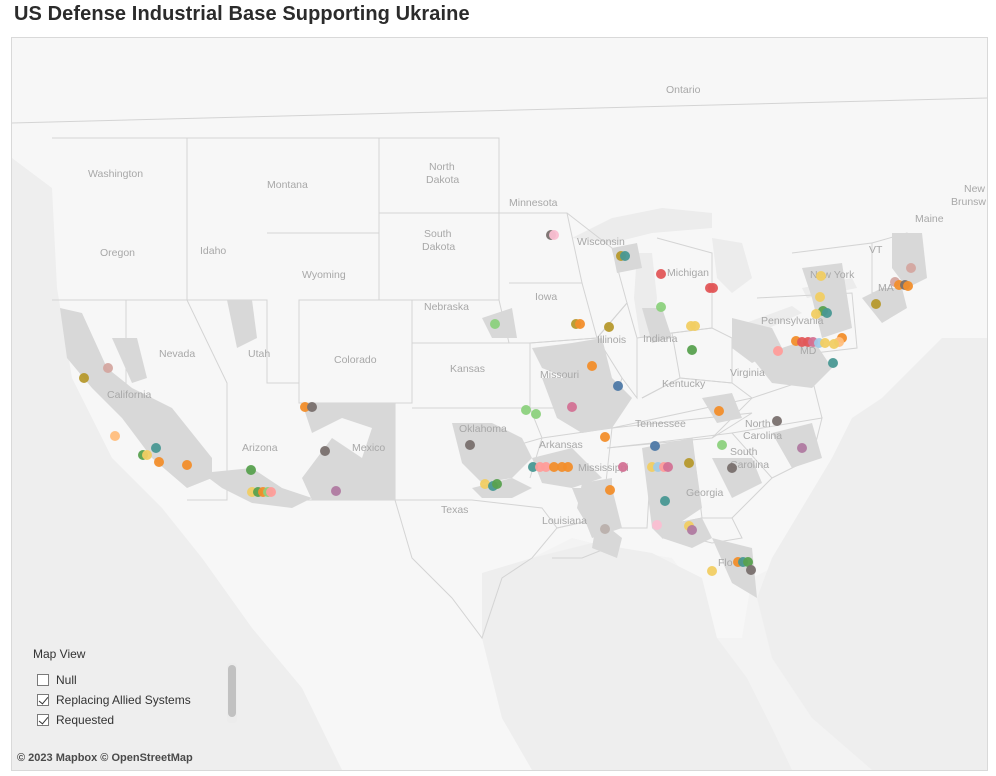 This screenshot has height=776, width=996. What do you see at coordinates (442, 167) in the screenshot?
I see `label-north-dakota-1: North` at bounding box center [442, 167].